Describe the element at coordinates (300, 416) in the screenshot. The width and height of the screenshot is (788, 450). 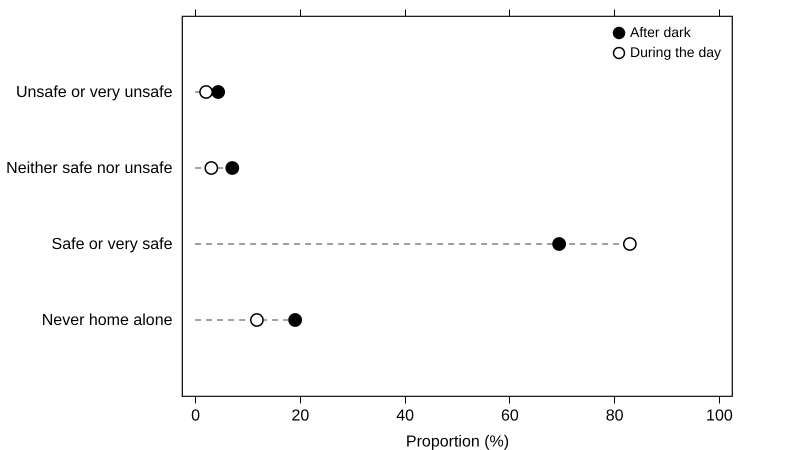
I see `x-tick-label: 20` at that location.